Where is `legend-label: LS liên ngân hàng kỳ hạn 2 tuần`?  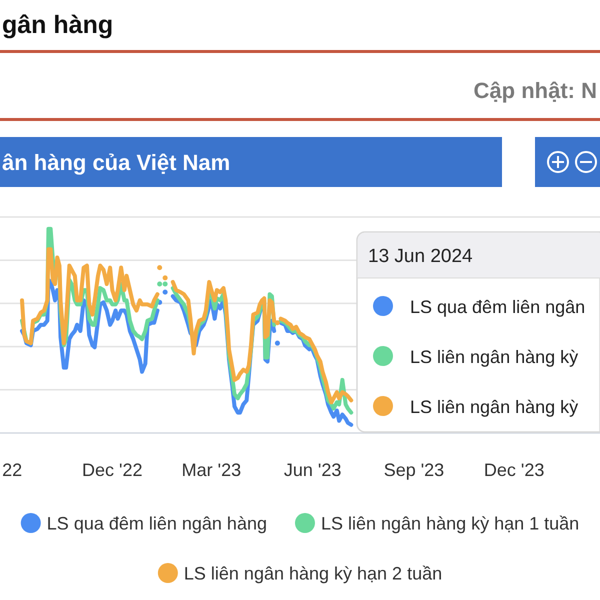
legend-label: LS liên ngân hàng kỳ hạn 2 tuần is located at coordinates (313, 574).